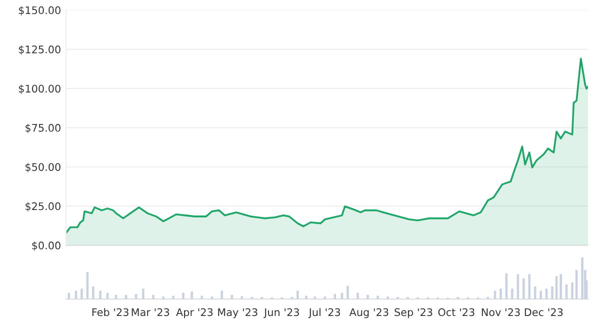  What do you see at coordinates (281, 313) in the screenshot?
I see `x-tick-label: Jun '23` at bounding box center [281, 313].